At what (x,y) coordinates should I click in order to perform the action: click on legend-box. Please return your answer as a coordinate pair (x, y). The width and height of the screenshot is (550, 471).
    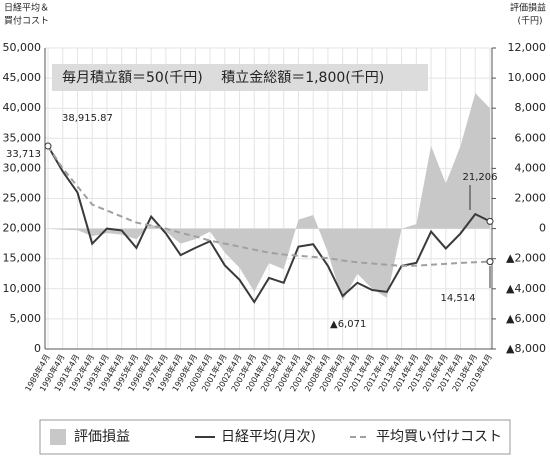
    Looking at the image, I should click on (275, 437).